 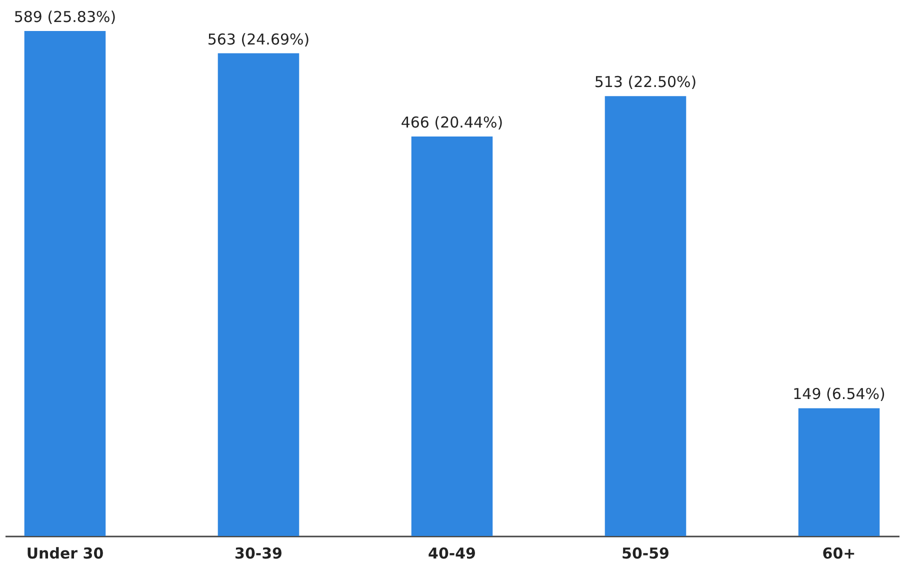 What do you see at coordinates (258, 39) in the screenshot?
I see `data-label: 563 (24.69%)` at bounding box center [258, 39].